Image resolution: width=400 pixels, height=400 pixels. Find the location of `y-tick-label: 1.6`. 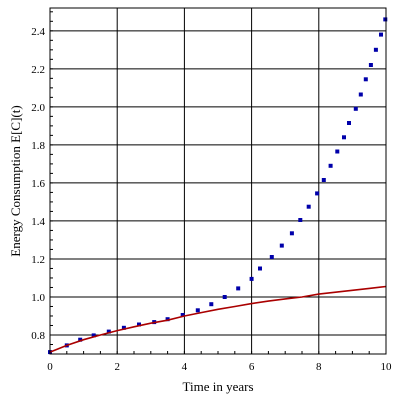

y-tick-label: 1.6 is located at coordinates (38, 184).